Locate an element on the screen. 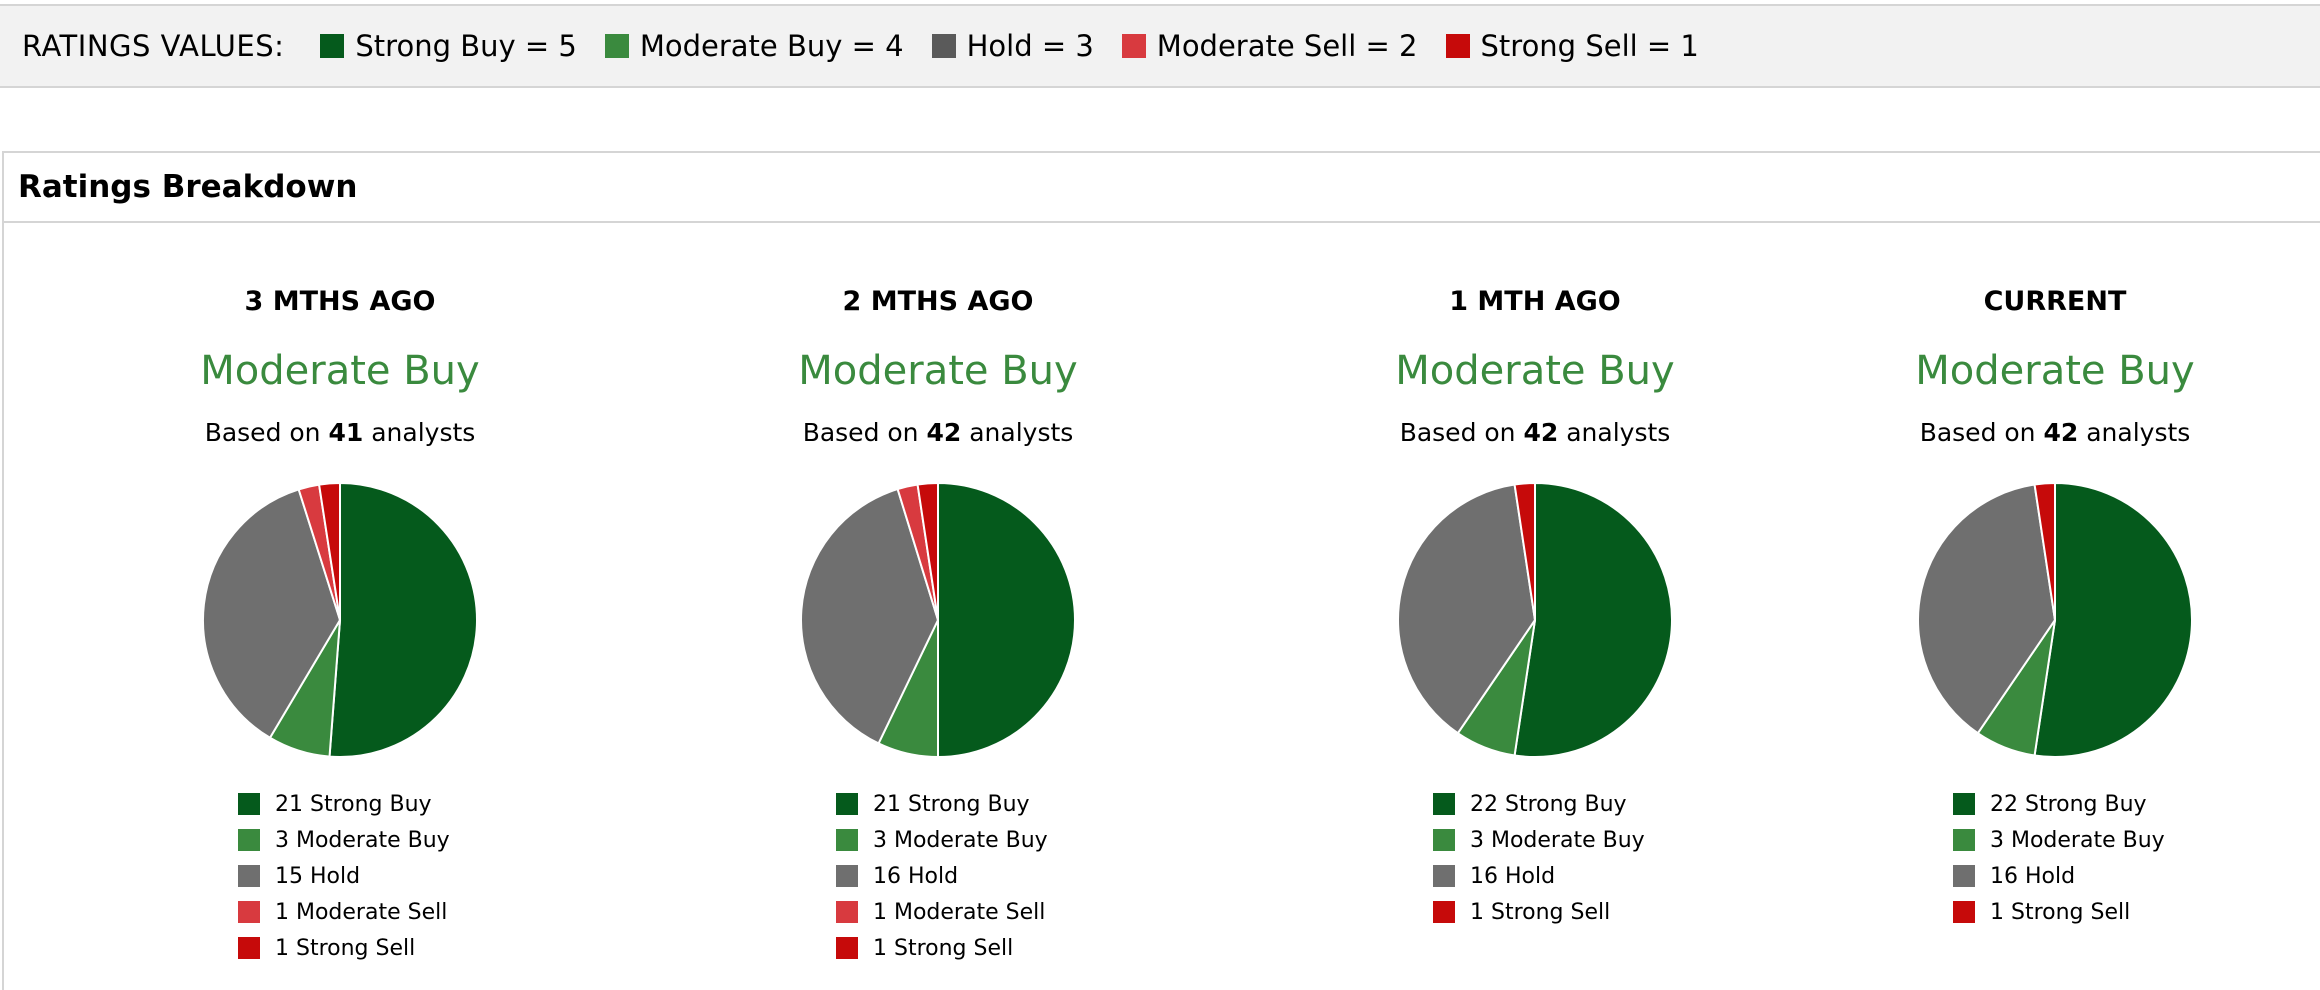  panel-period-title: 2 MTHS AGO is located at coordinates (938, 301).